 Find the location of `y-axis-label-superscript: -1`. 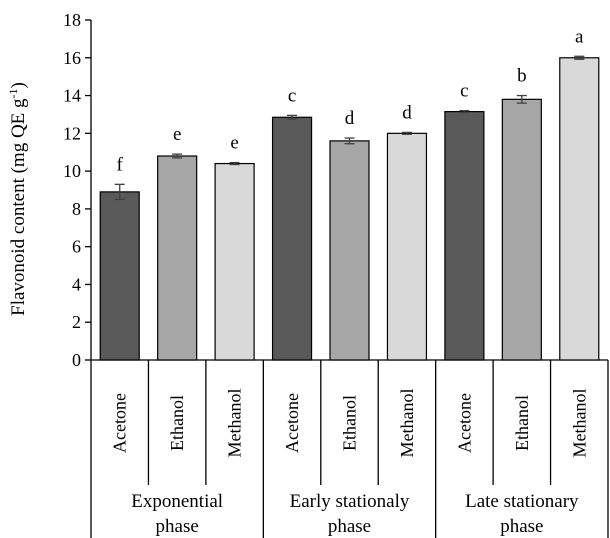

y-axis-label-superscript: -1 is located at coordinates (13, 93).